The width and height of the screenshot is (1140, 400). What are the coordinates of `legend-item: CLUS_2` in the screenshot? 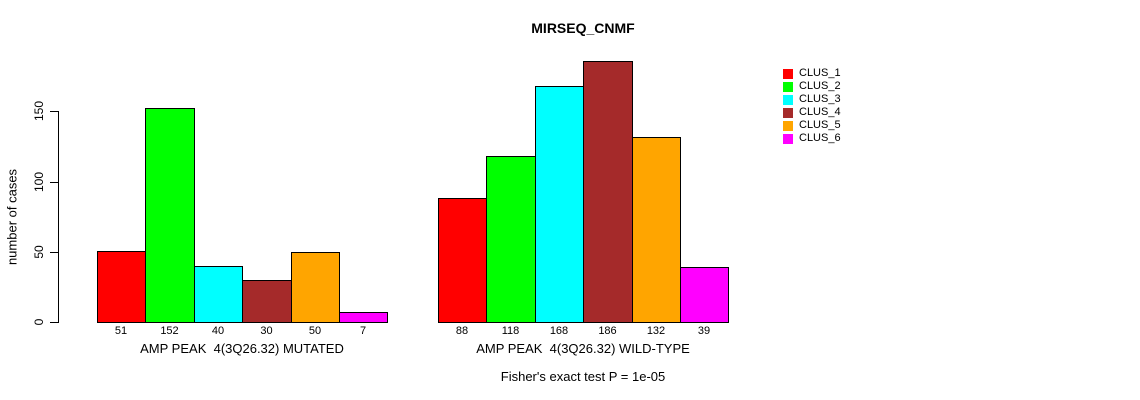 It's located at (812, 86).